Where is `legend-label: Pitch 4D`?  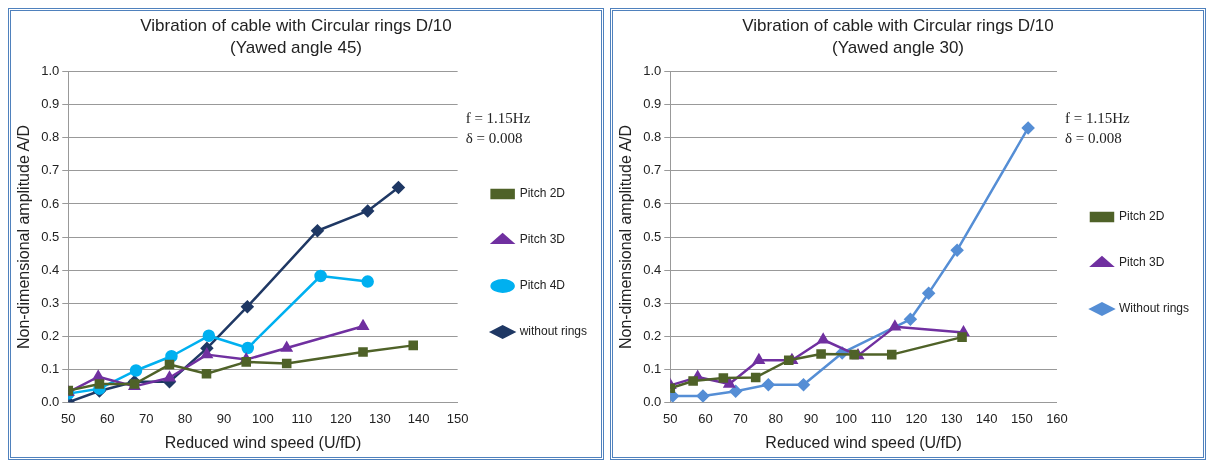
legend-label: Pitch 4D is located at coordinates (542, 285).